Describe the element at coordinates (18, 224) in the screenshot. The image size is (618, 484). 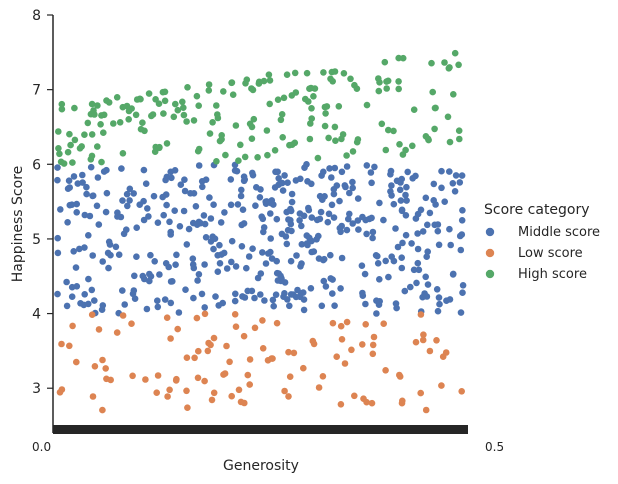
I see `y-axis-label: Happiness Score` at that location.